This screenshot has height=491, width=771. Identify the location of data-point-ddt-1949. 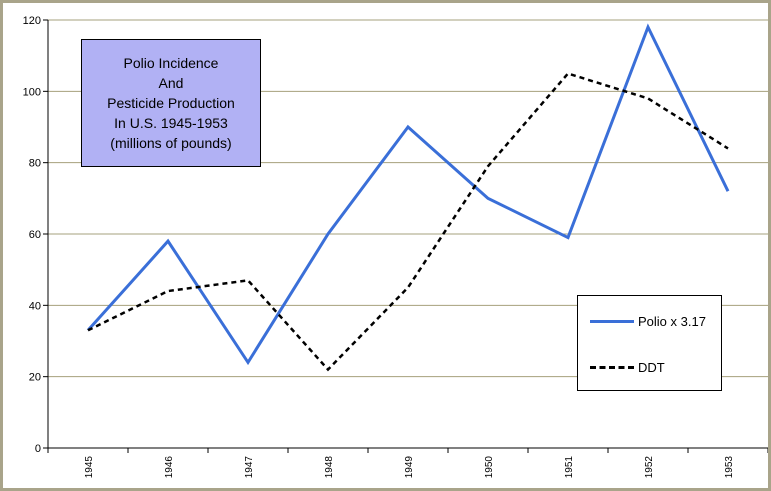
(408, 287).